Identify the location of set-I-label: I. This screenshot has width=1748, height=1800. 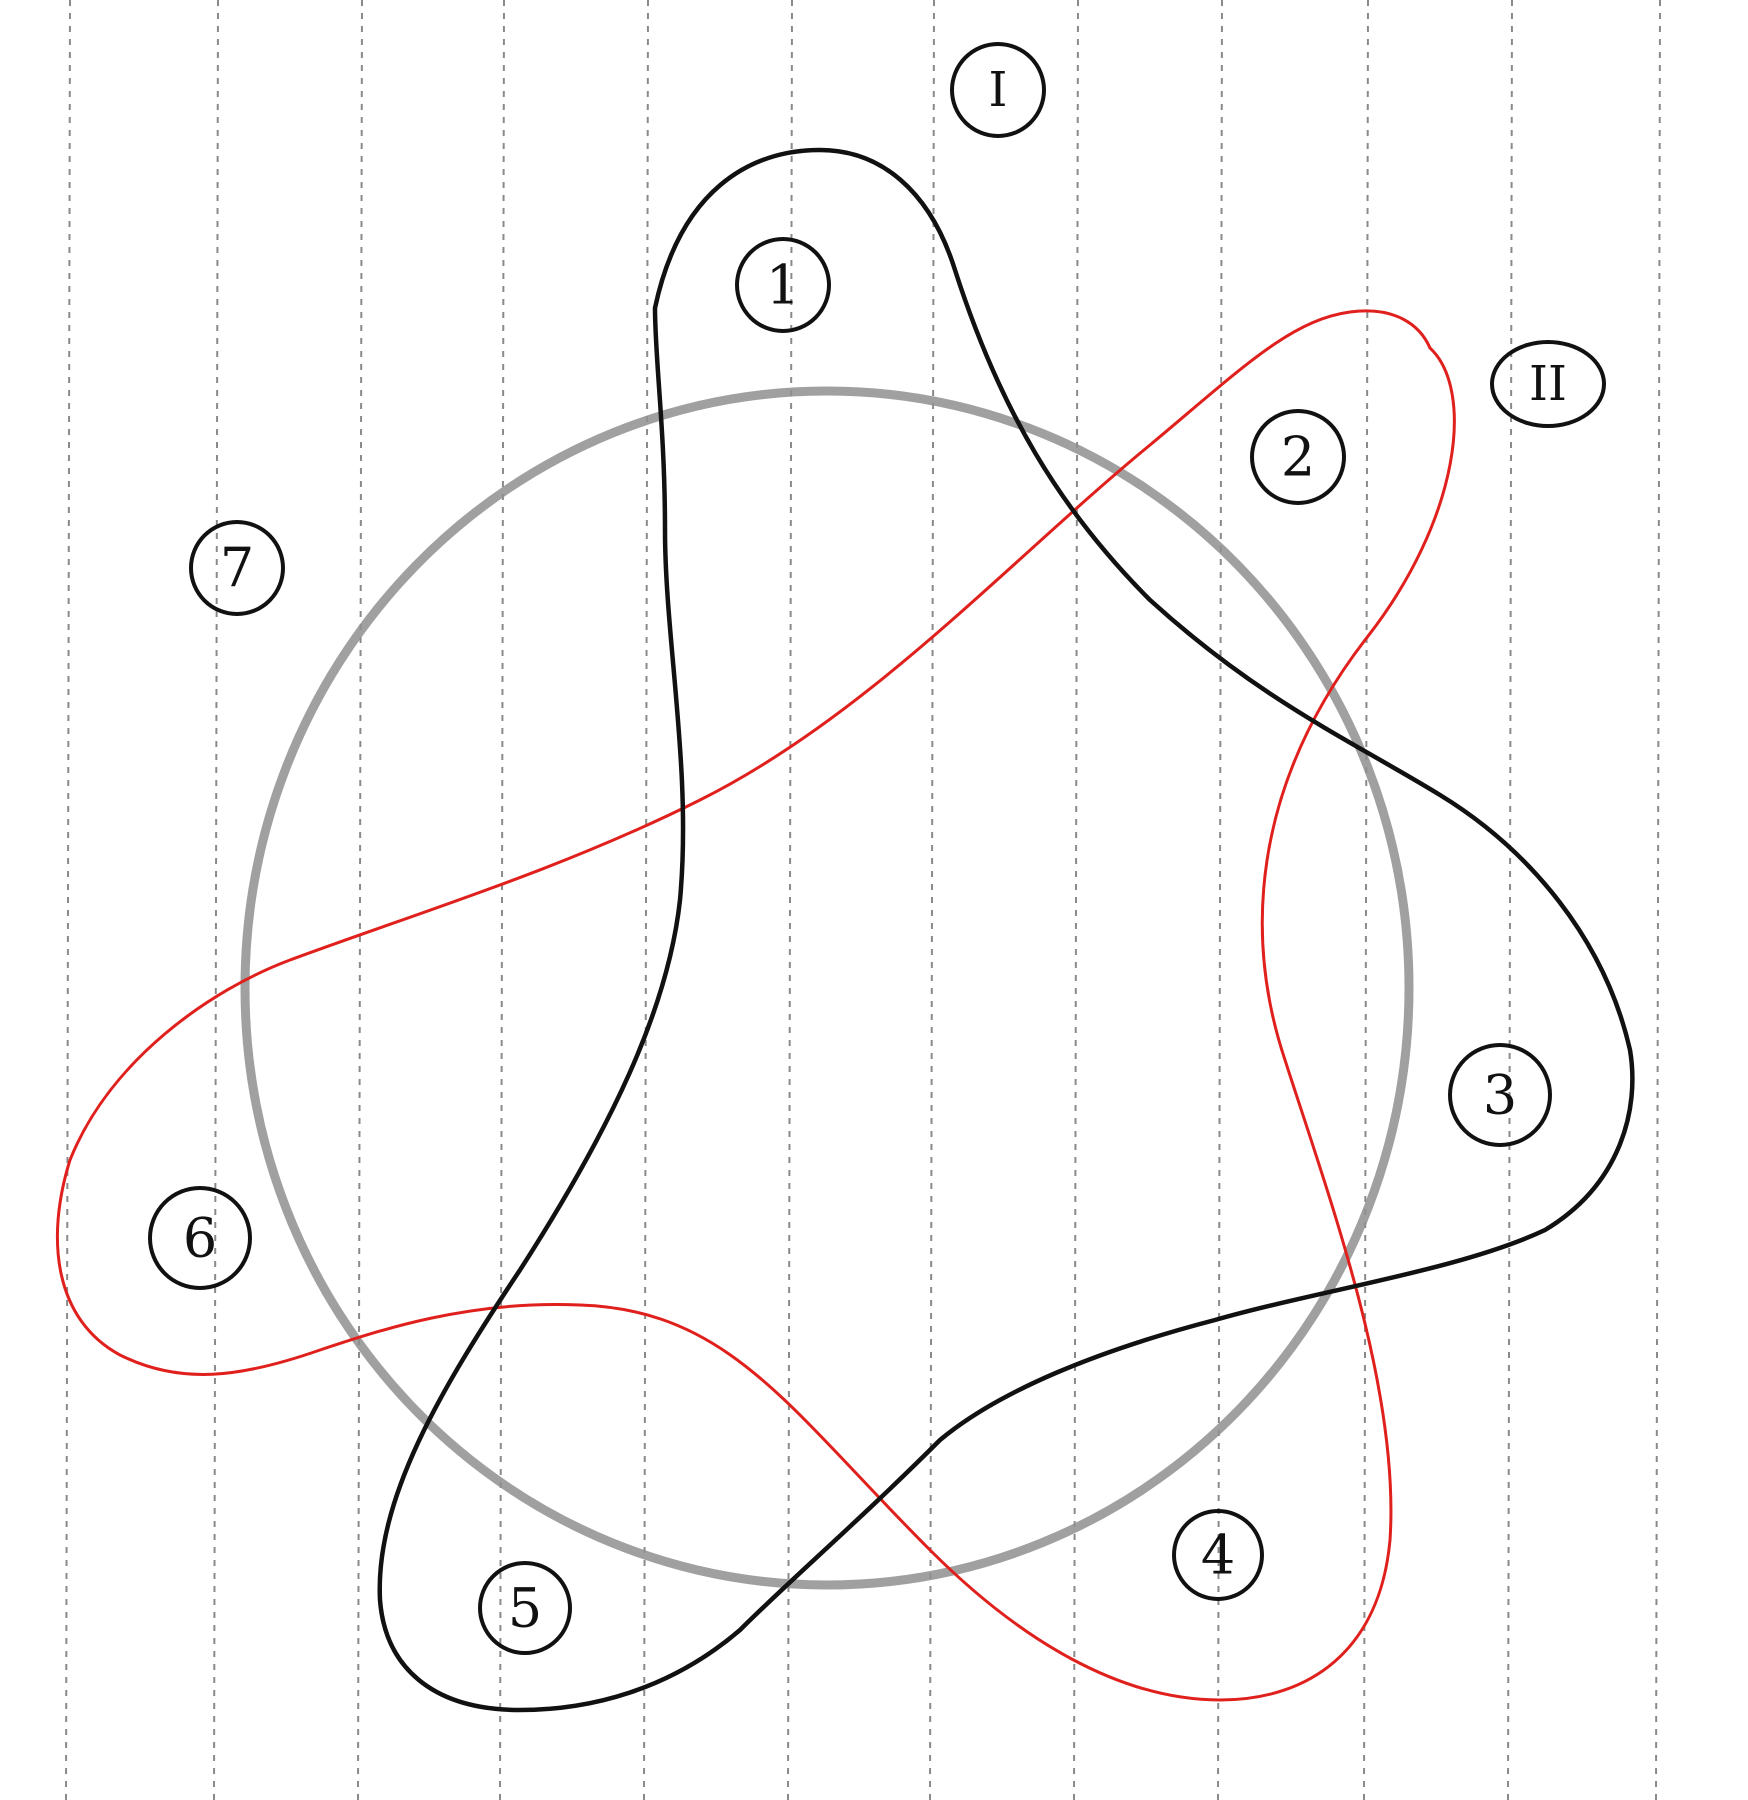
(998, 90).